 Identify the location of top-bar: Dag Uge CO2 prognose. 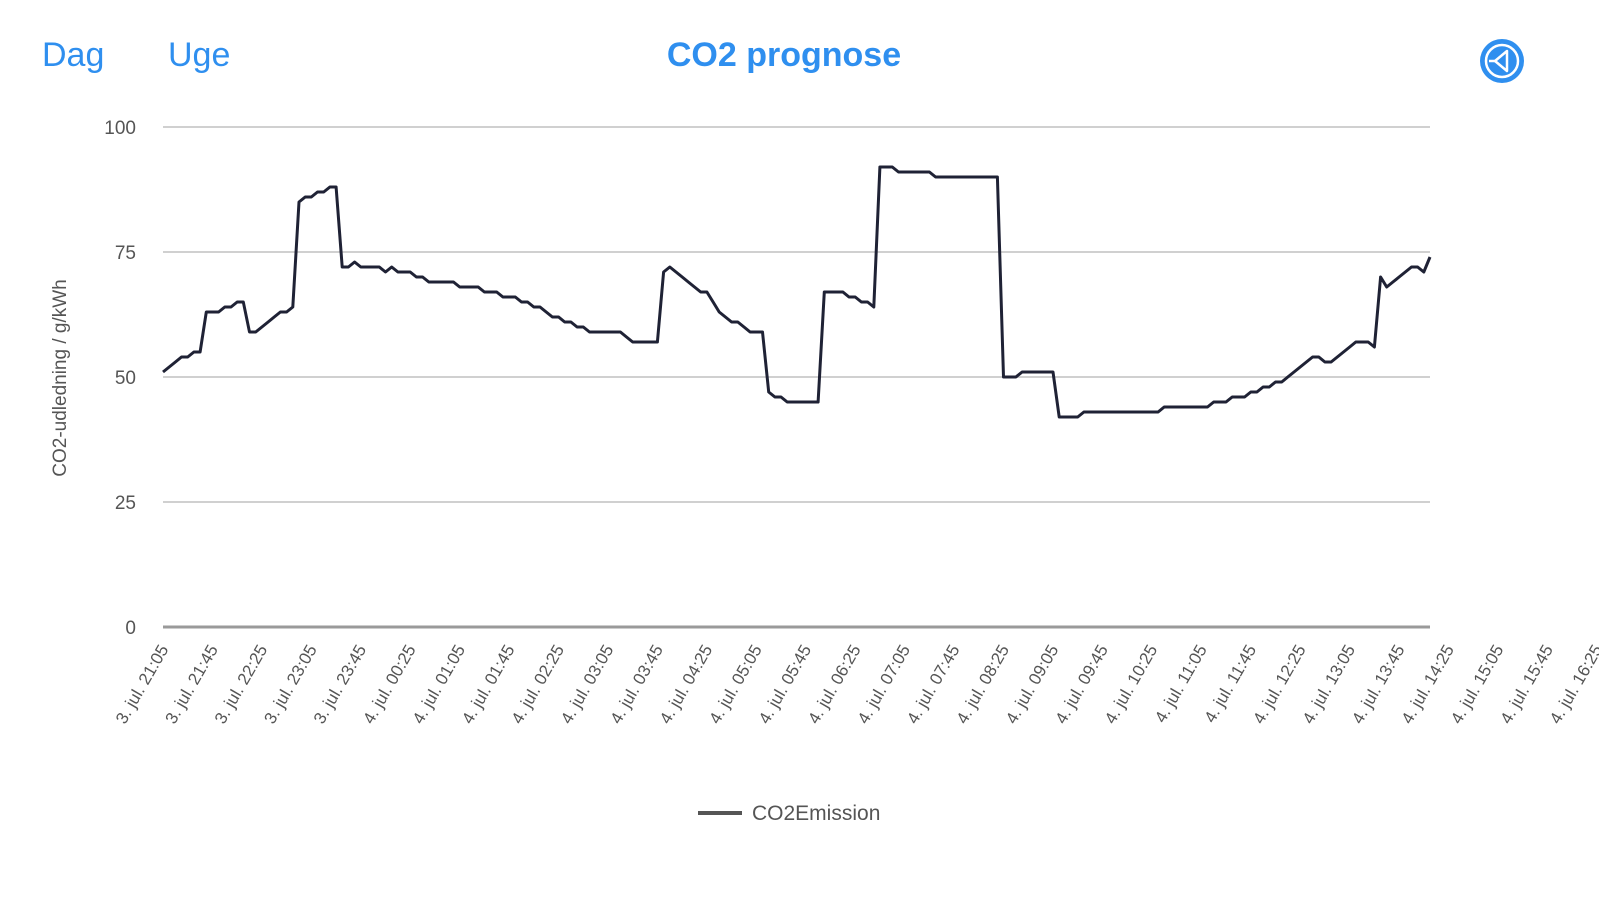
(799, 55).